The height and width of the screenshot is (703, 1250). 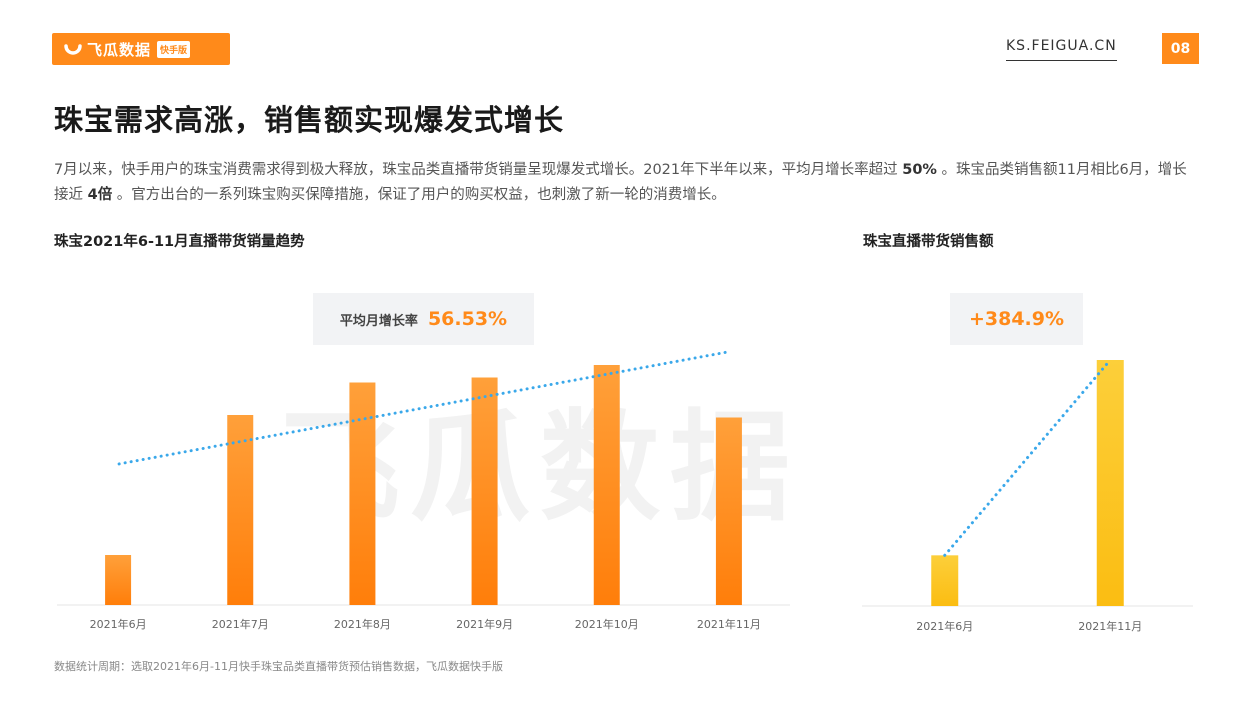 I want to click on chart2-tick-label: 2021年11月, so click(x=1110, y=626).